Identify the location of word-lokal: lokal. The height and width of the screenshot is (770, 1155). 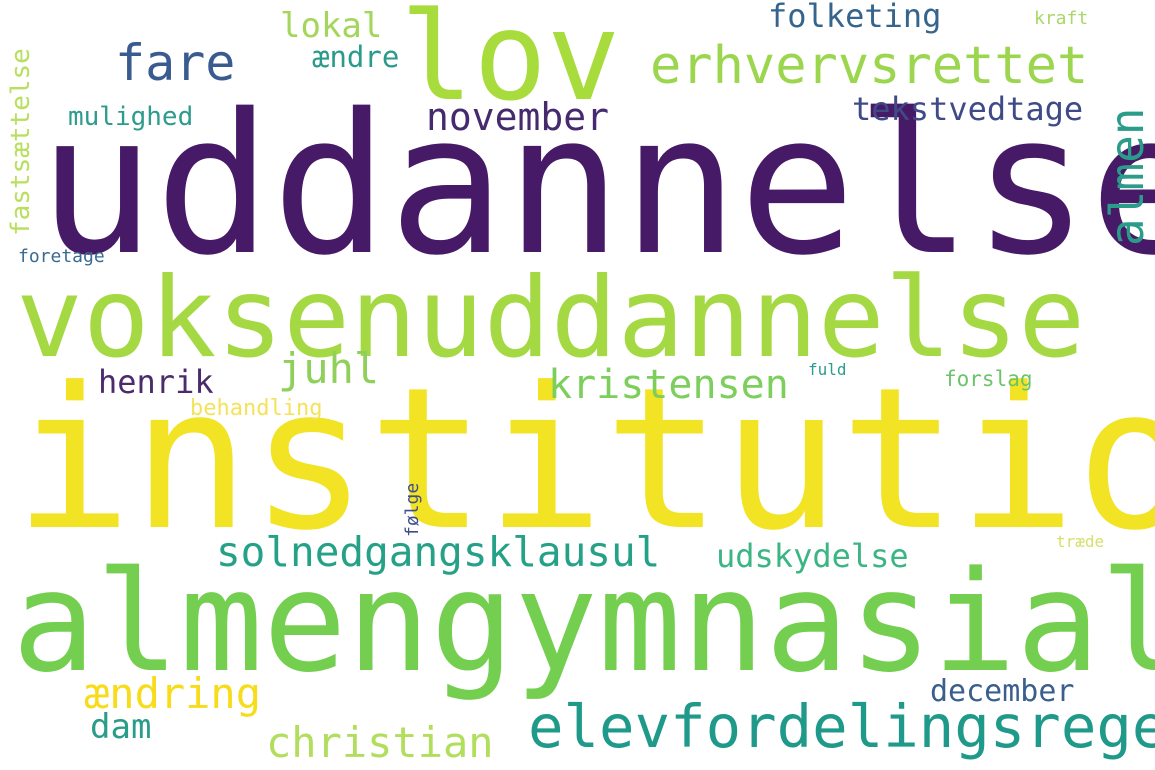
(331, 26).